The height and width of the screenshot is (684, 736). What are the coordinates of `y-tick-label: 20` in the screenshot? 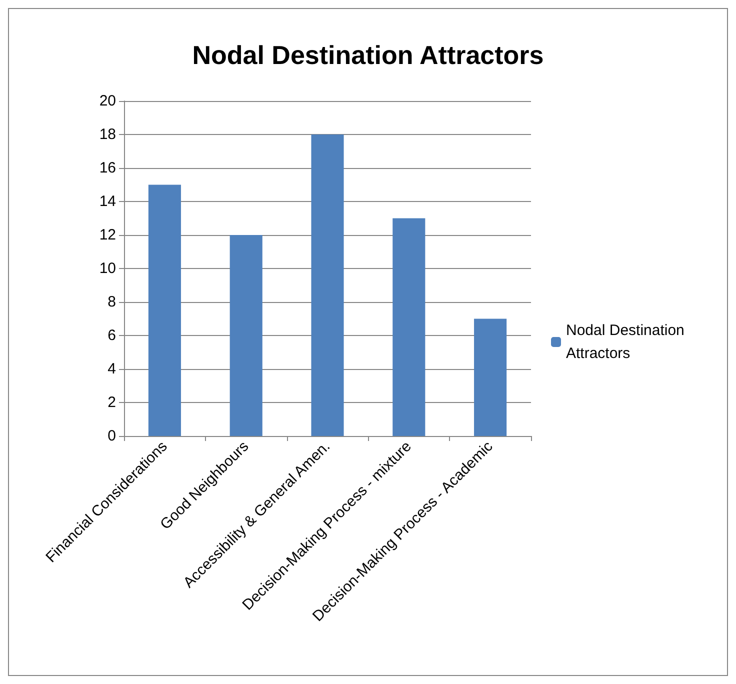 It's located at (107, 101).